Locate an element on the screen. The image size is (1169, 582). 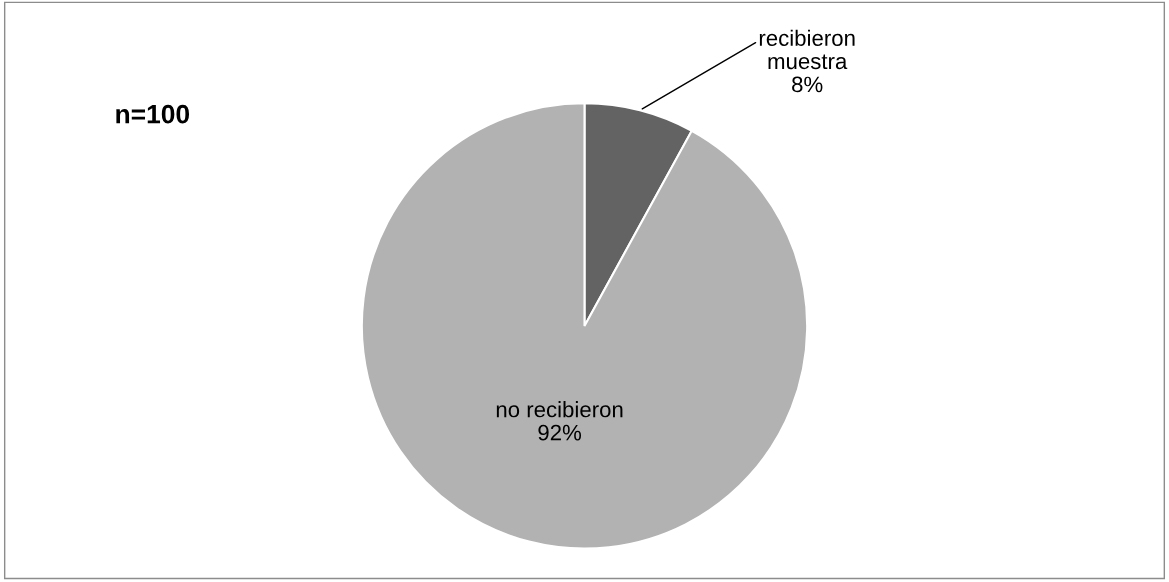
data-label: 92% is located at coordinates (560, 432).